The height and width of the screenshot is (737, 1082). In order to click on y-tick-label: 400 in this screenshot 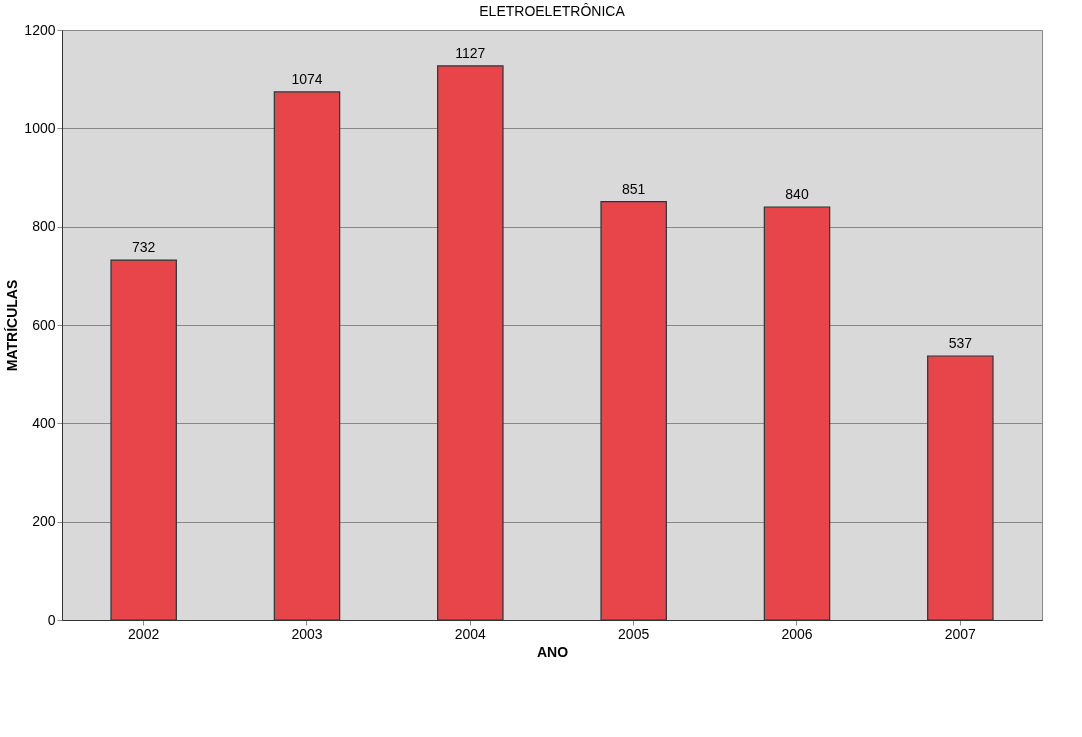, I will do `click(44, 422)`.